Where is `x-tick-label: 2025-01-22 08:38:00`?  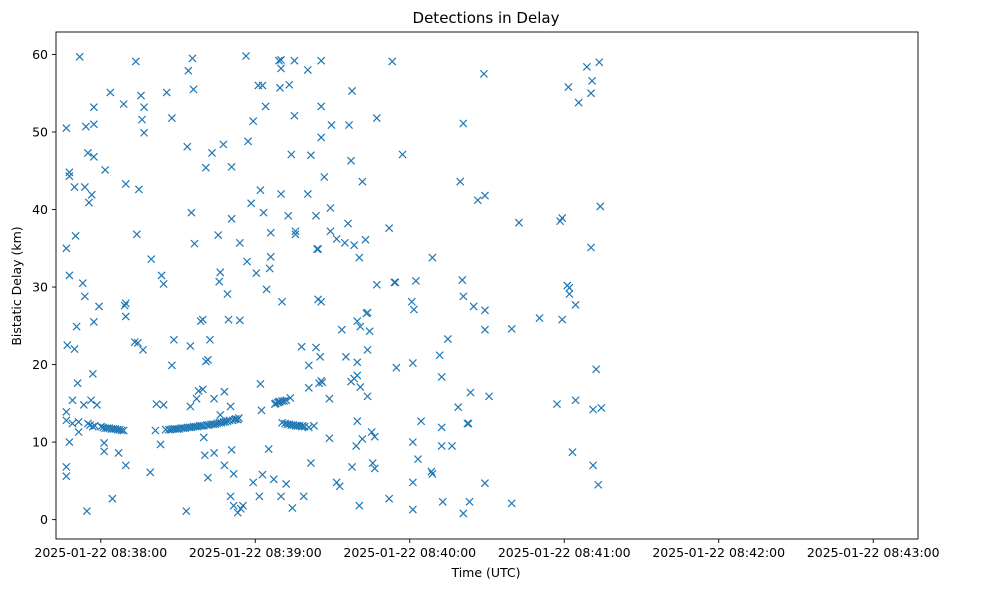 x-tick-label: 2025-01-22 08:38:00 is located at coordinates (100, 552).